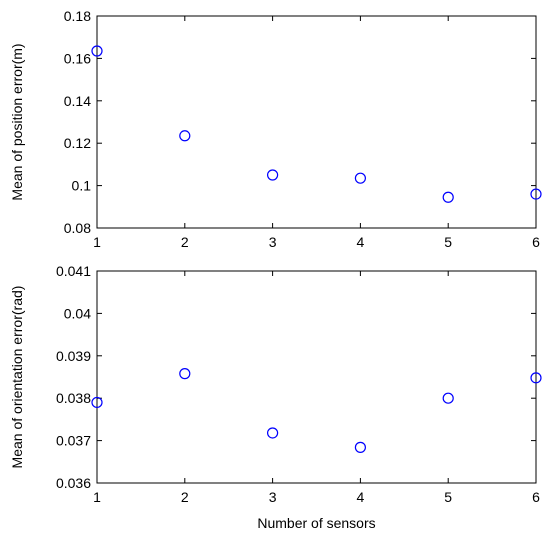 This screenshot has height=538, width=550. I want to click on orientation-y-tick-label: 0.038, so click(73, 398).